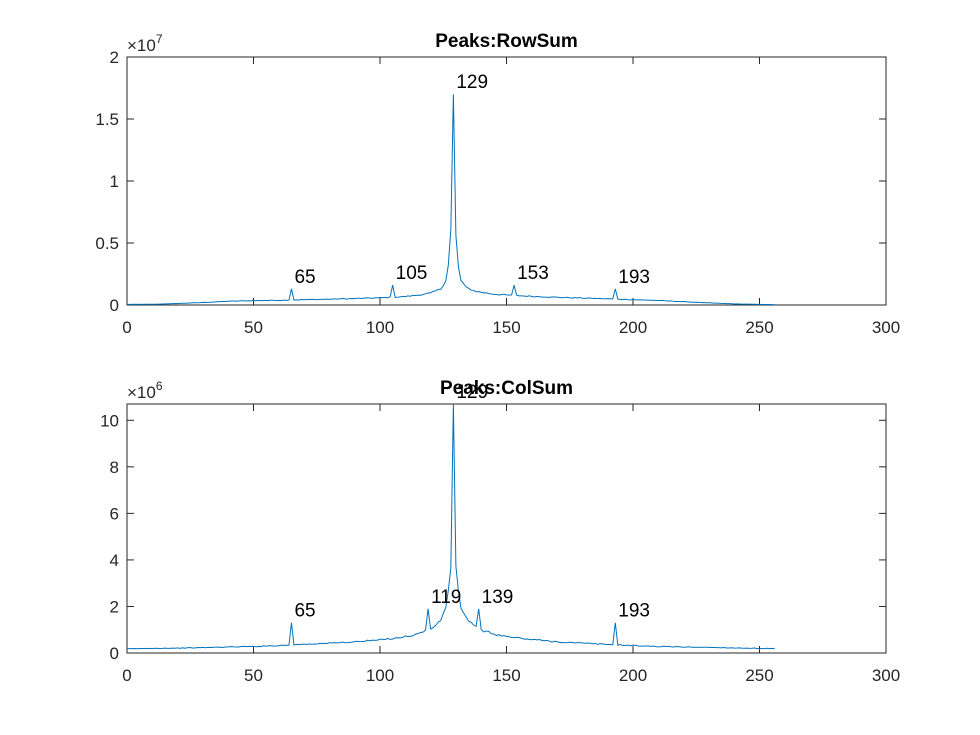 This screenshot has height=735, width=980. I want to click on peak-label-119: 119, so click(446, 597).